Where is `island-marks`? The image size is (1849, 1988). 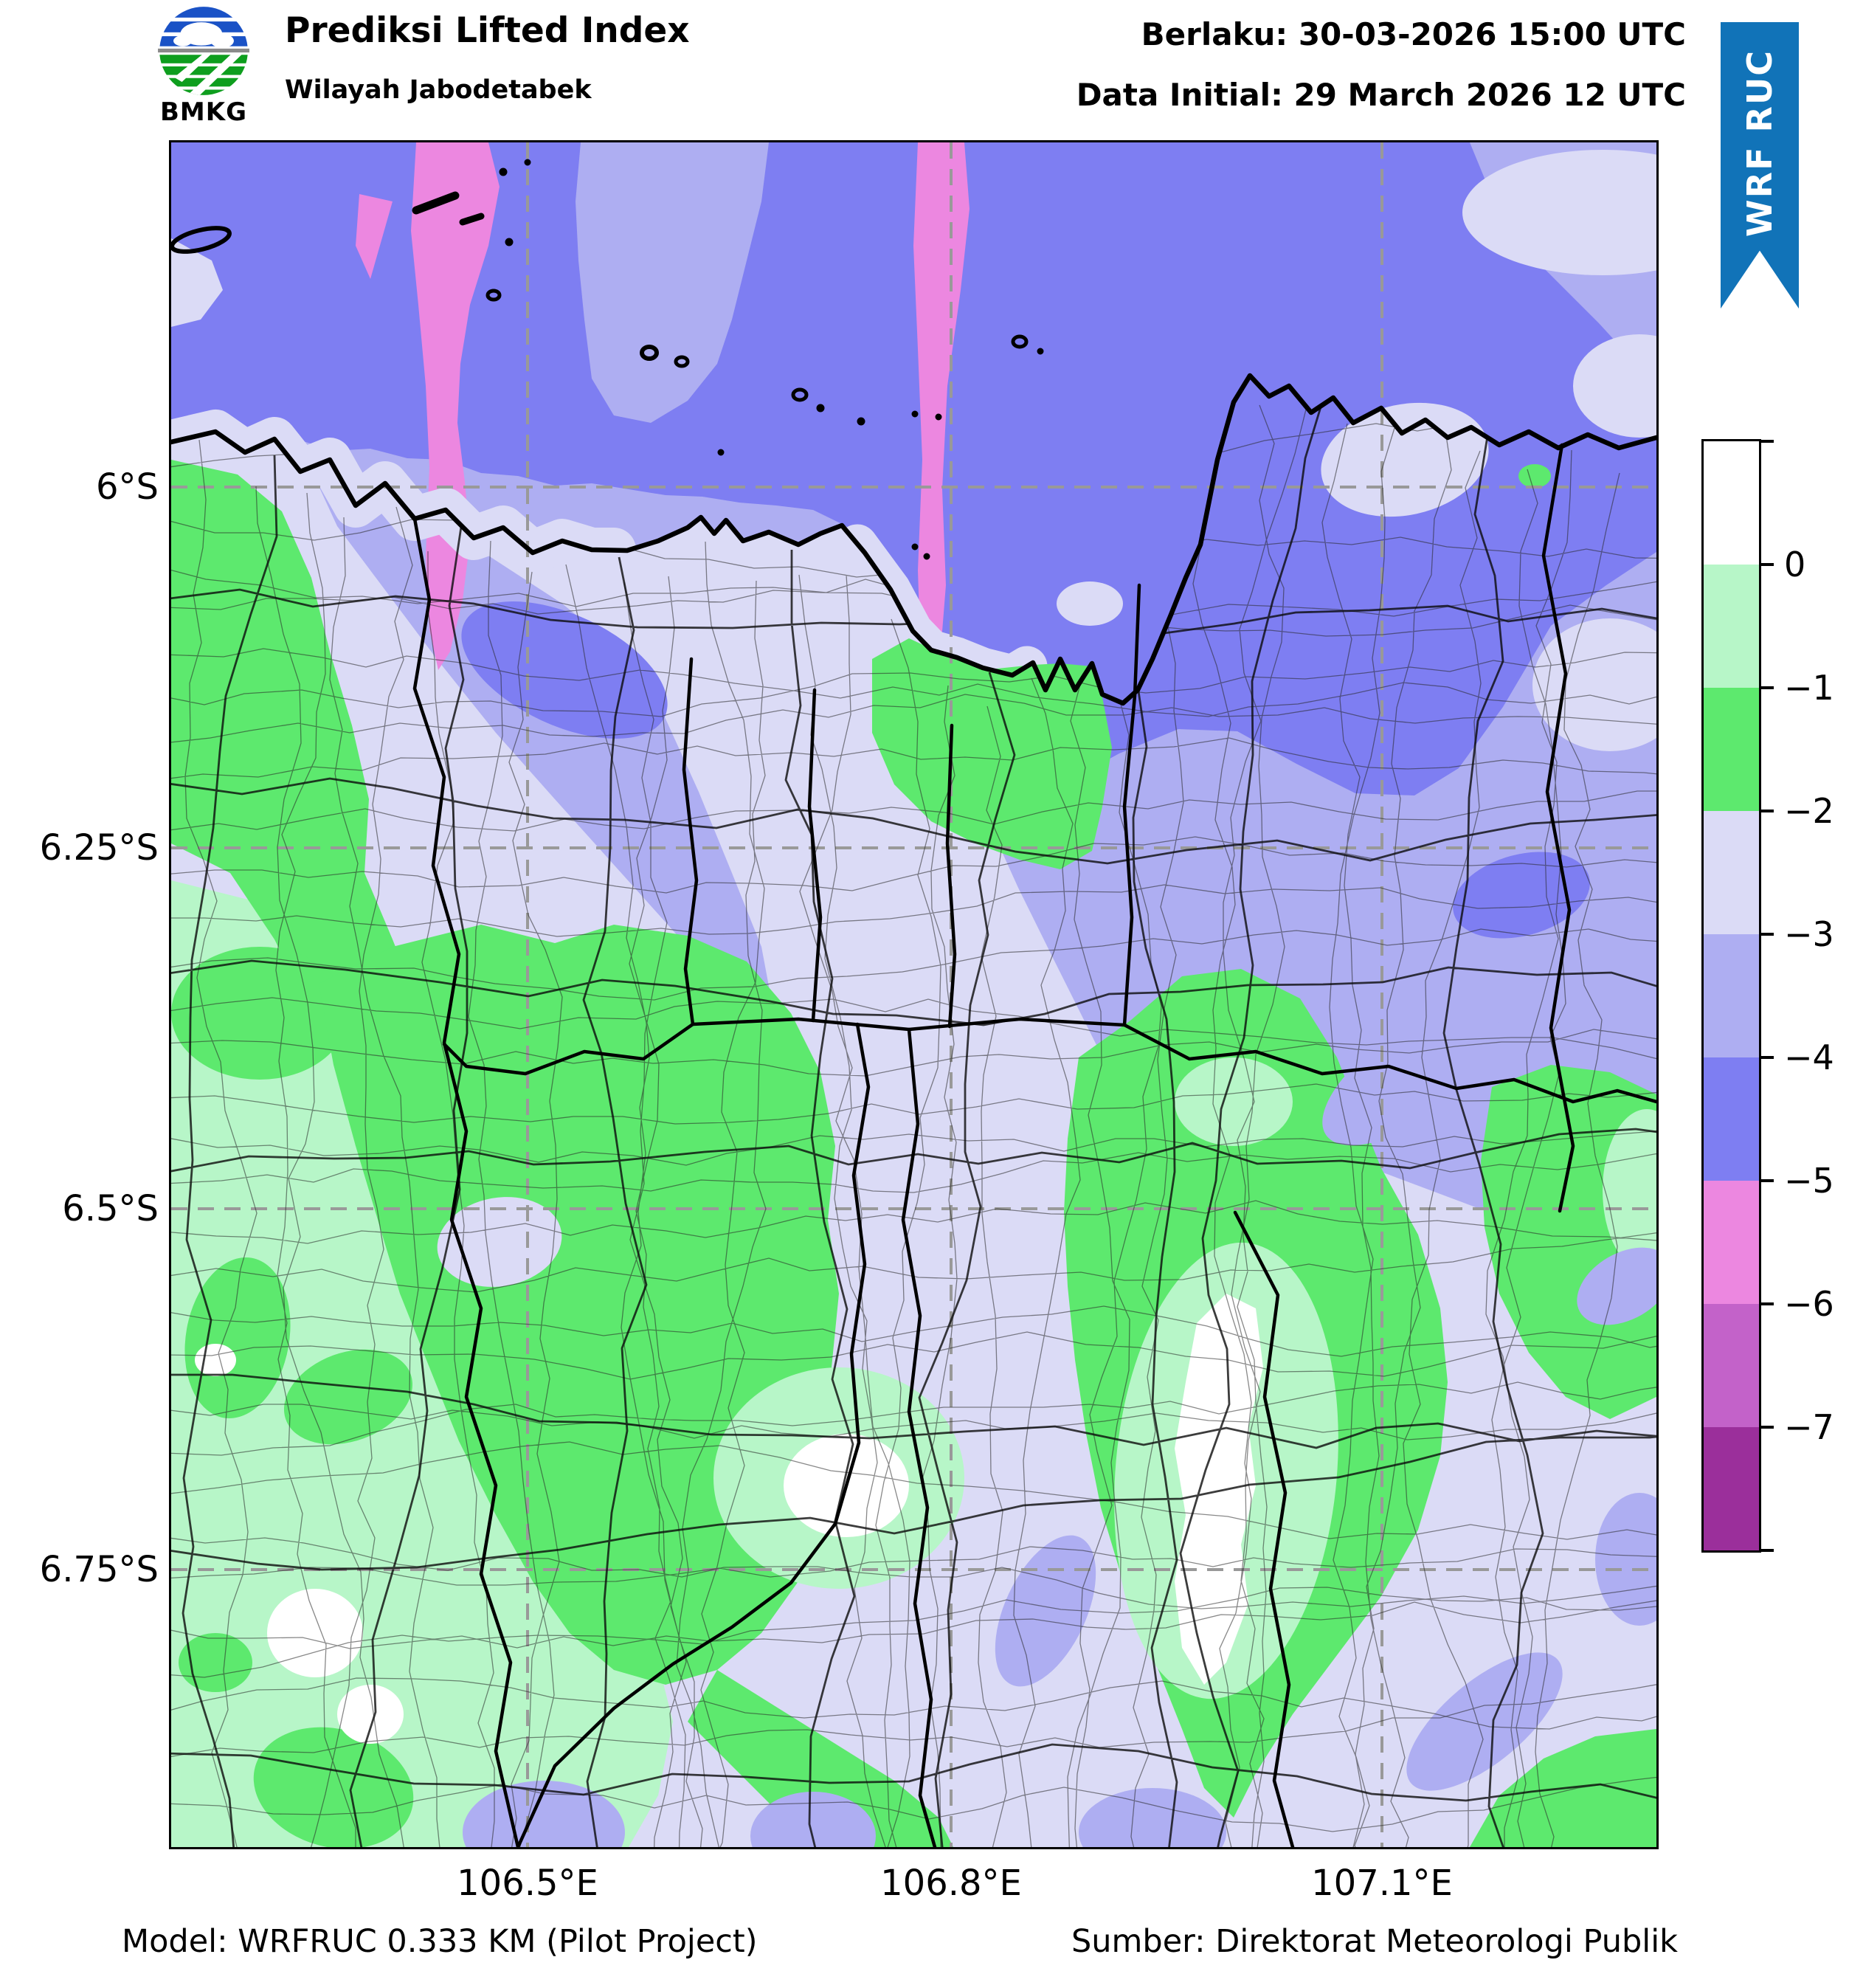
island-marks is located at coordinates (607, 359).